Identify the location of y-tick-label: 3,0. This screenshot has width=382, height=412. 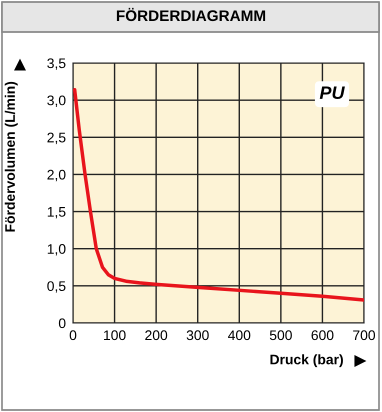
(56, 101).